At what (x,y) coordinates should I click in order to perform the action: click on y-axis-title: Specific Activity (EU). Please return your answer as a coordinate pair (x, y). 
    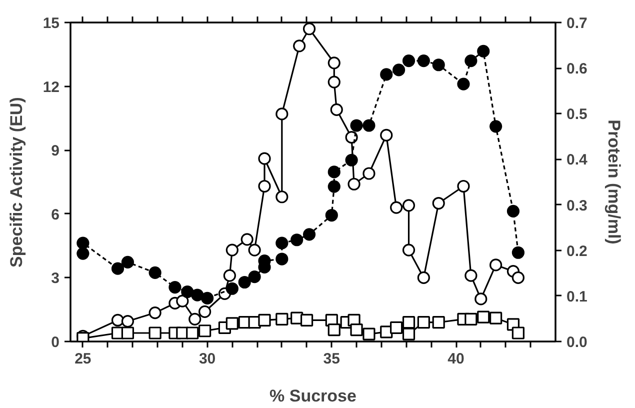
    Looking at the image, I should click on (16, 182).